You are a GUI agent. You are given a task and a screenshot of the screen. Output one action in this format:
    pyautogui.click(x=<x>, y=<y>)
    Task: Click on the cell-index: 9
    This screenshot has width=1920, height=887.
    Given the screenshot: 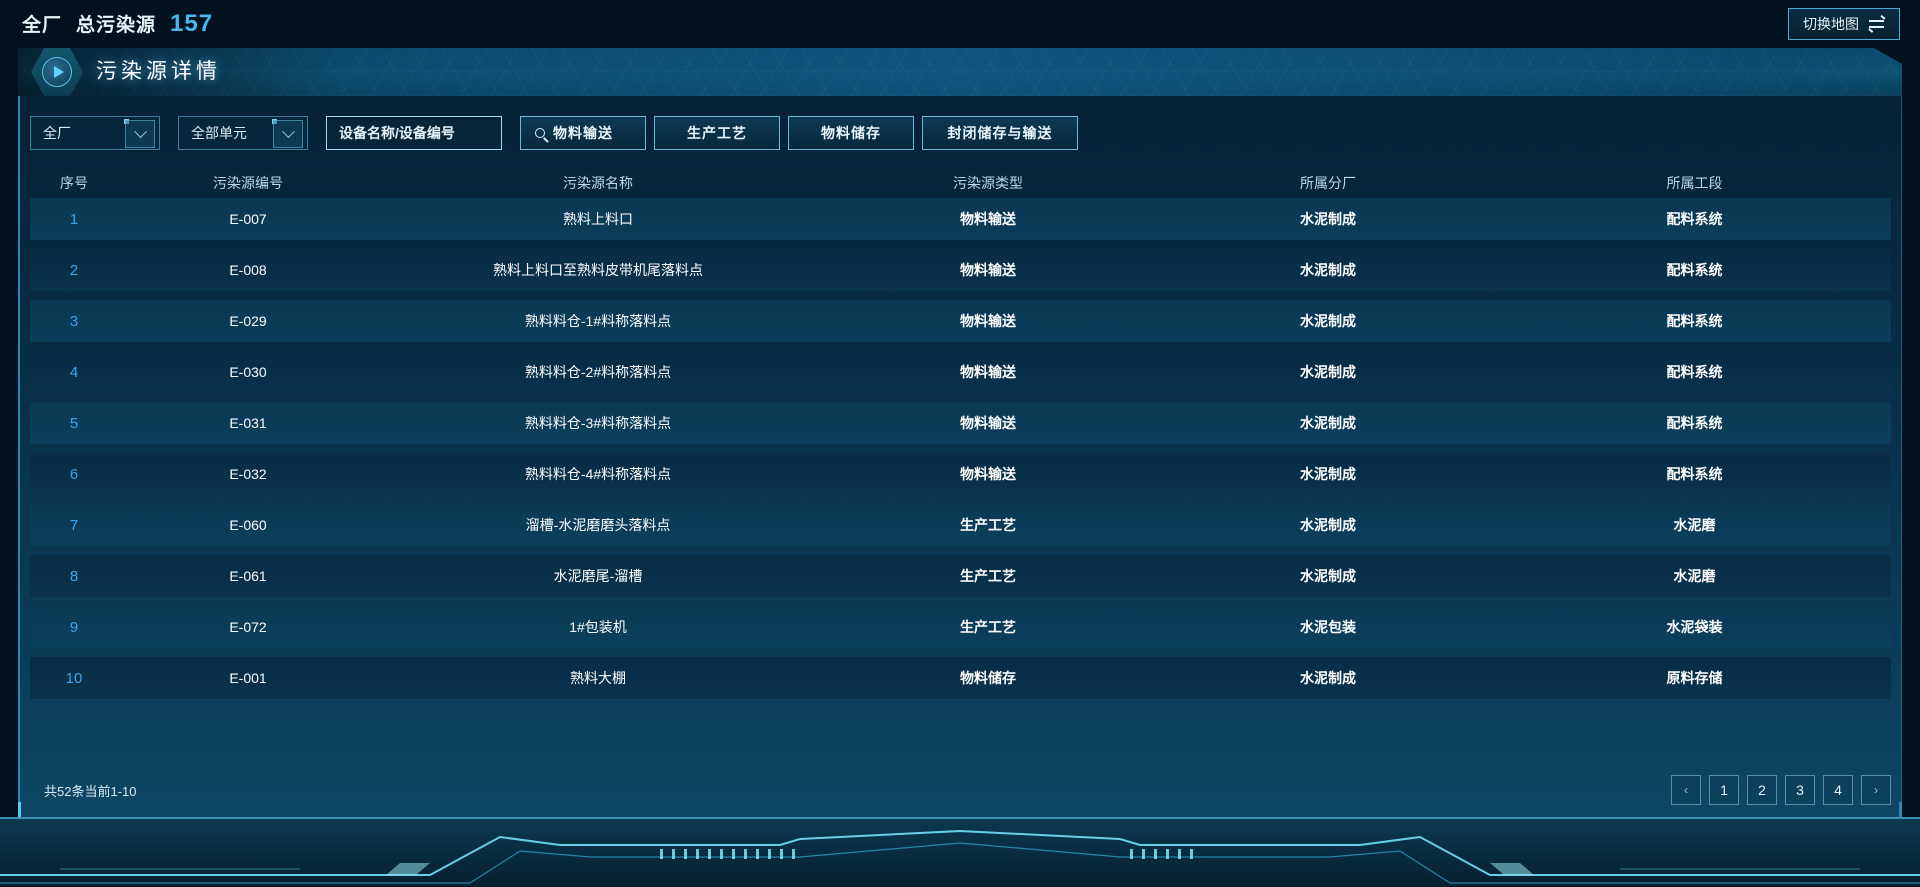 What is the action you would take?
    pyautogui.click(x=74, y=627)
    